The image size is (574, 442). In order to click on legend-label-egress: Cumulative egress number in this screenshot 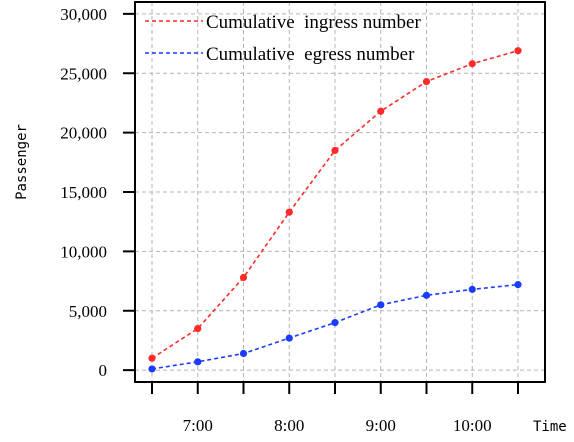, I will do `click(310, 54)`.